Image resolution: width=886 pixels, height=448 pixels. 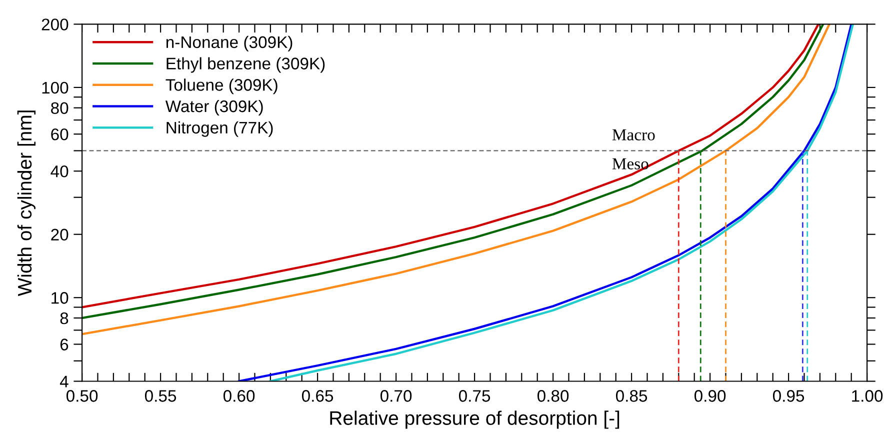 What do you see at coordinates (222, 86) in the screenshot?
I see `legend-label: Toluene (309K)` at bounding box center [222, 86].